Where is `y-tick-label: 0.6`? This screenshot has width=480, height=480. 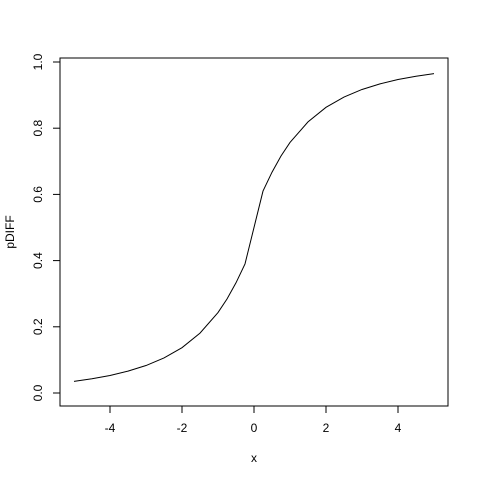 y-tick-label: 0.6 is located at coordinates (38, 194).